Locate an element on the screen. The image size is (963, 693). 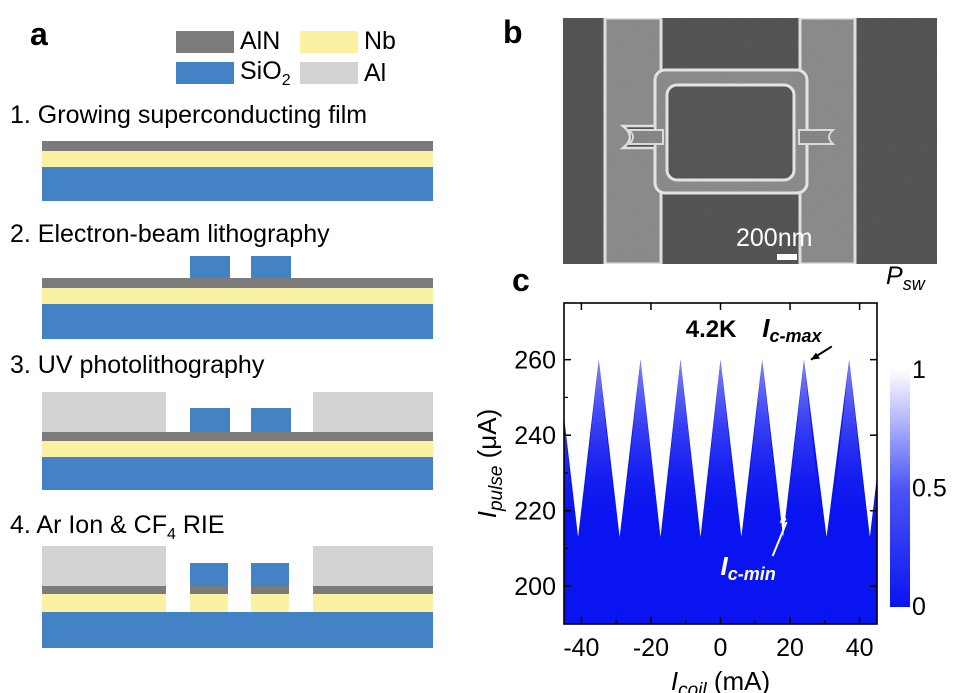
pillar-resist-left is located at coordinates (209, 574).